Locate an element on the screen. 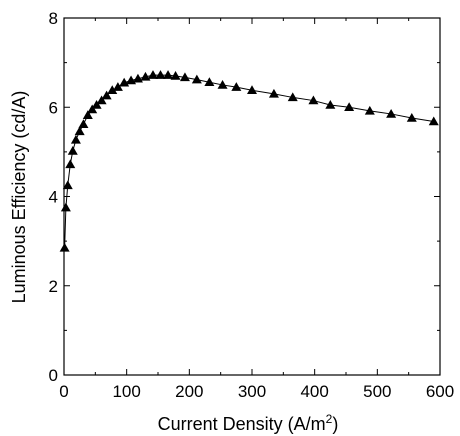 The image size is (460, 436). x-axis-title: Current Density (A/m2) is located at coordinates (248, 423).